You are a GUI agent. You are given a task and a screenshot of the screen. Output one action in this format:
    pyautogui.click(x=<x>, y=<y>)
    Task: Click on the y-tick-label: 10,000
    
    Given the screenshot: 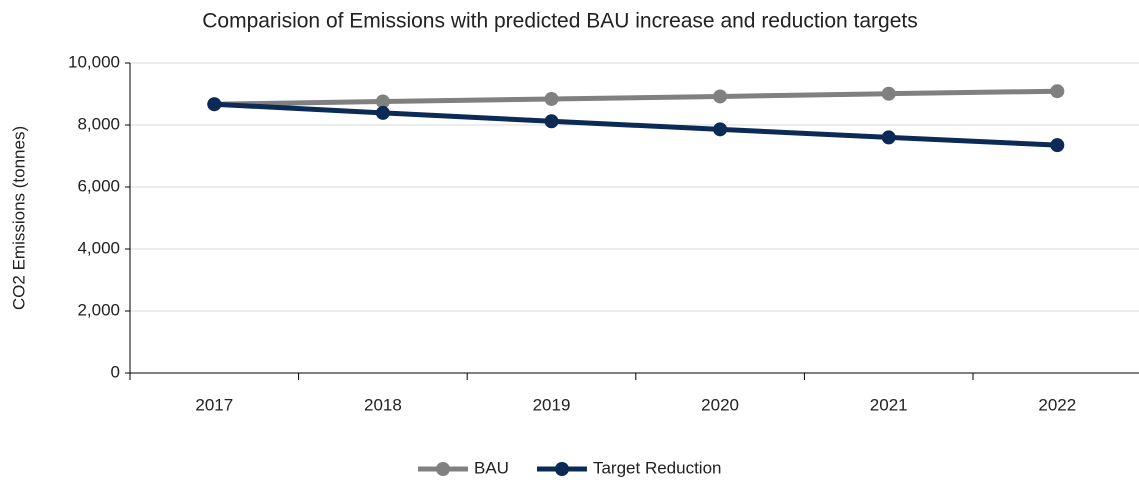 What is the action you would take?
    pyautogui.click(x=94, y=61)
    